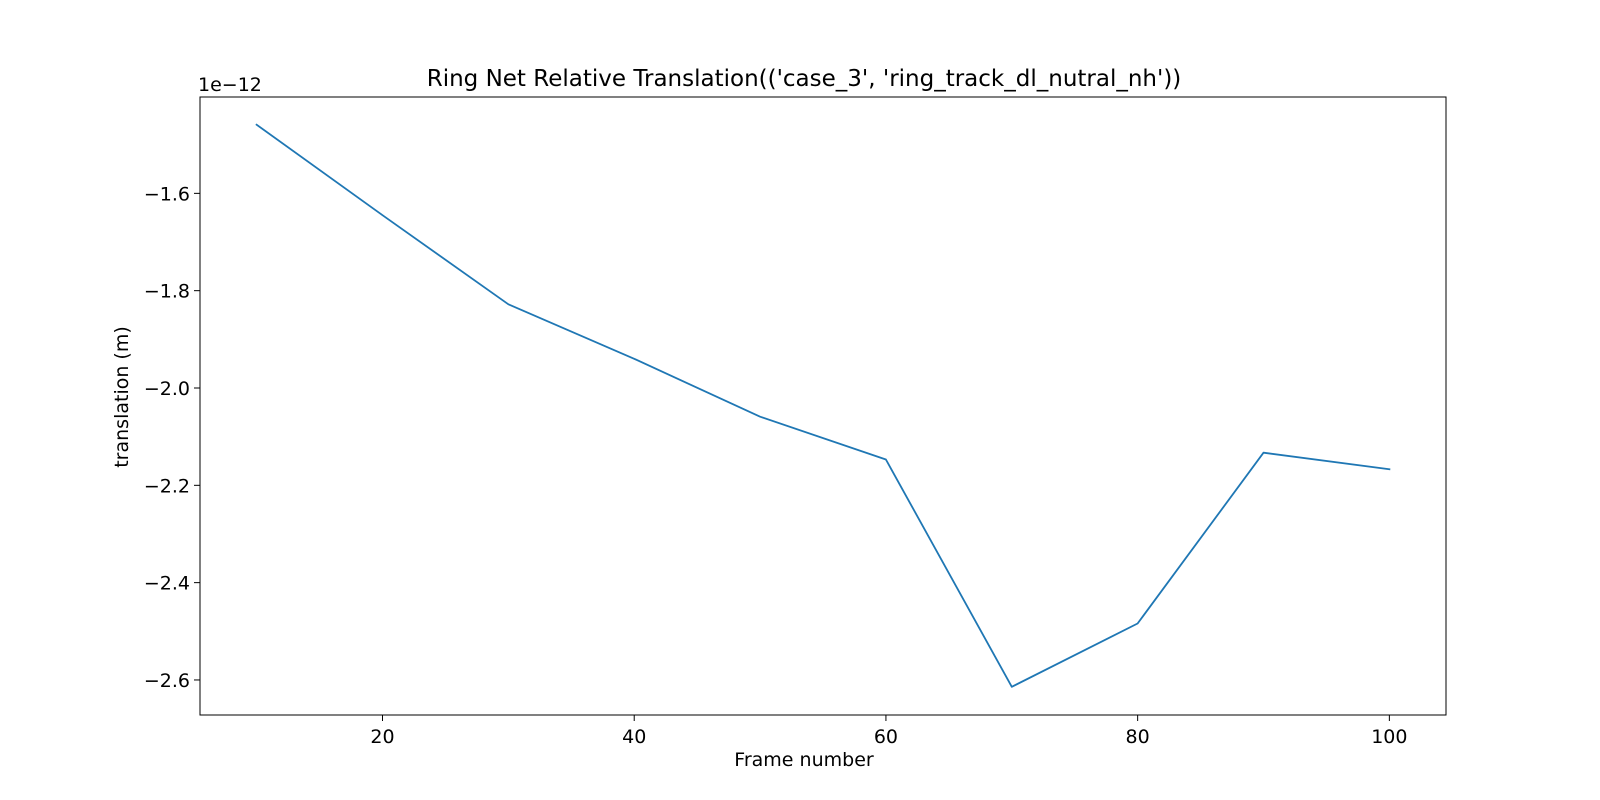 This screenshot has width=1600, height=800. What do you see at coordinates (122, 397) in the screenshot?
I see `y-axis-label: translation (m)` at bounding box center [122, 397].